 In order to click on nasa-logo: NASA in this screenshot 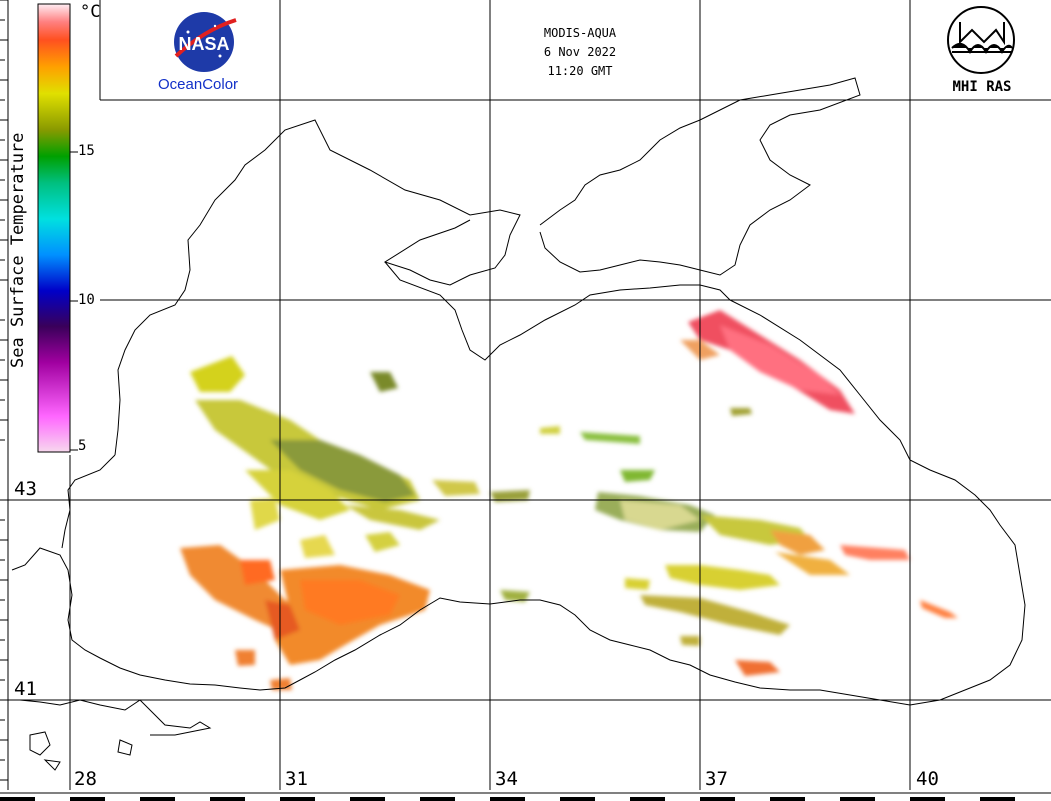, I will do `click(205, 42)`.